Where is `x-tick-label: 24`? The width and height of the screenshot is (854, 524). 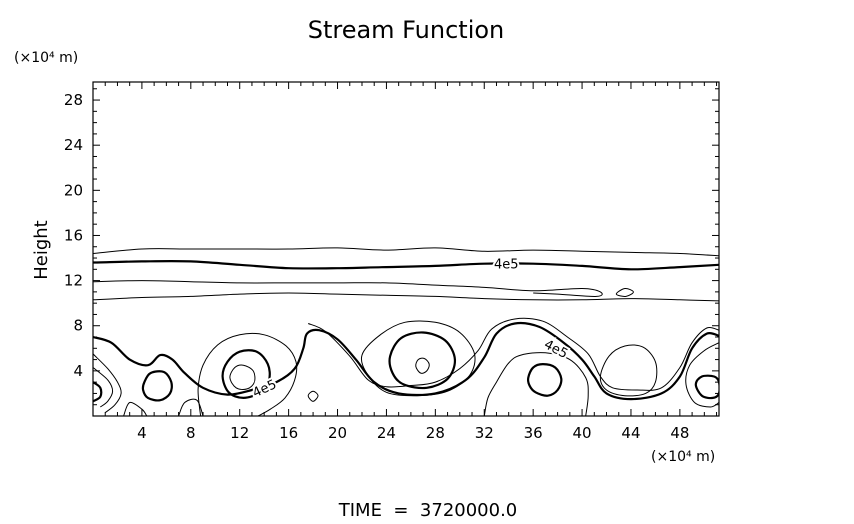 x-tick-label: 24 is located at coordinates (386, 433).